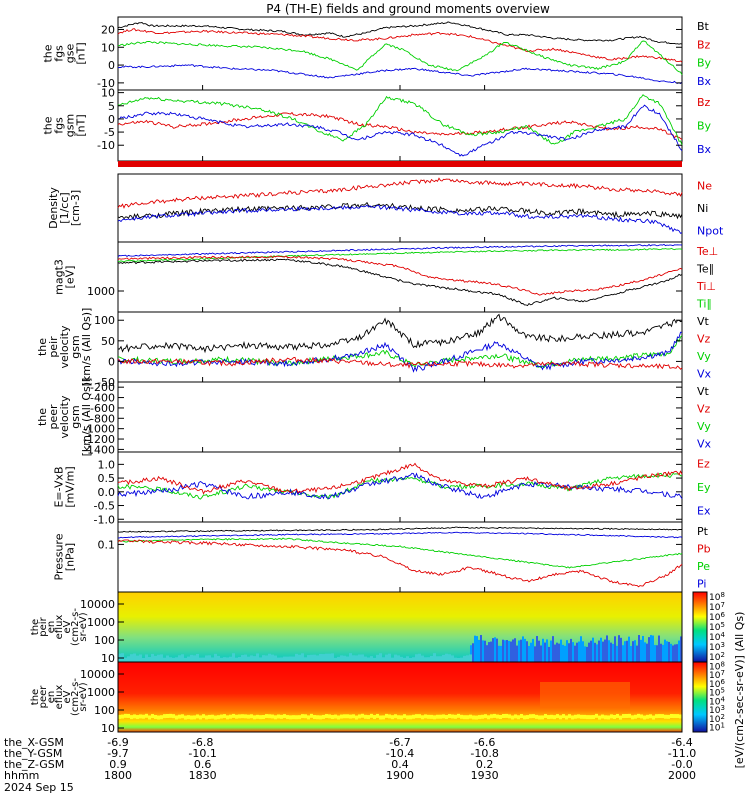 The width and height of the screenshot is (750, 800). I want to click on series-Bx, so click(400, 130).